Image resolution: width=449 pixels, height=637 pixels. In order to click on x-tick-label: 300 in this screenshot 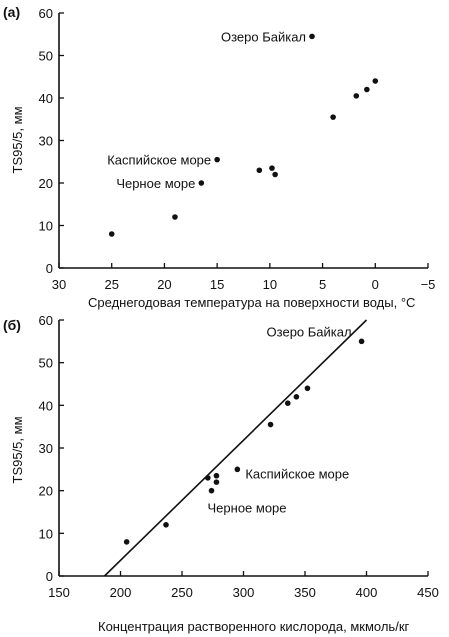, I will do `click(244, 592)`.